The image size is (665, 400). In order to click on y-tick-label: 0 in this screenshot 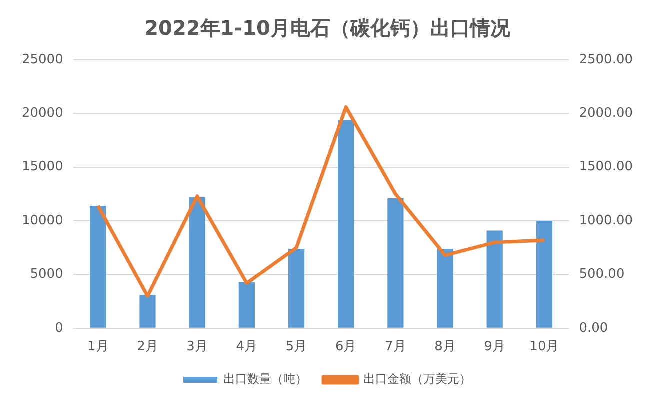, I will do `click(59, 328)`.